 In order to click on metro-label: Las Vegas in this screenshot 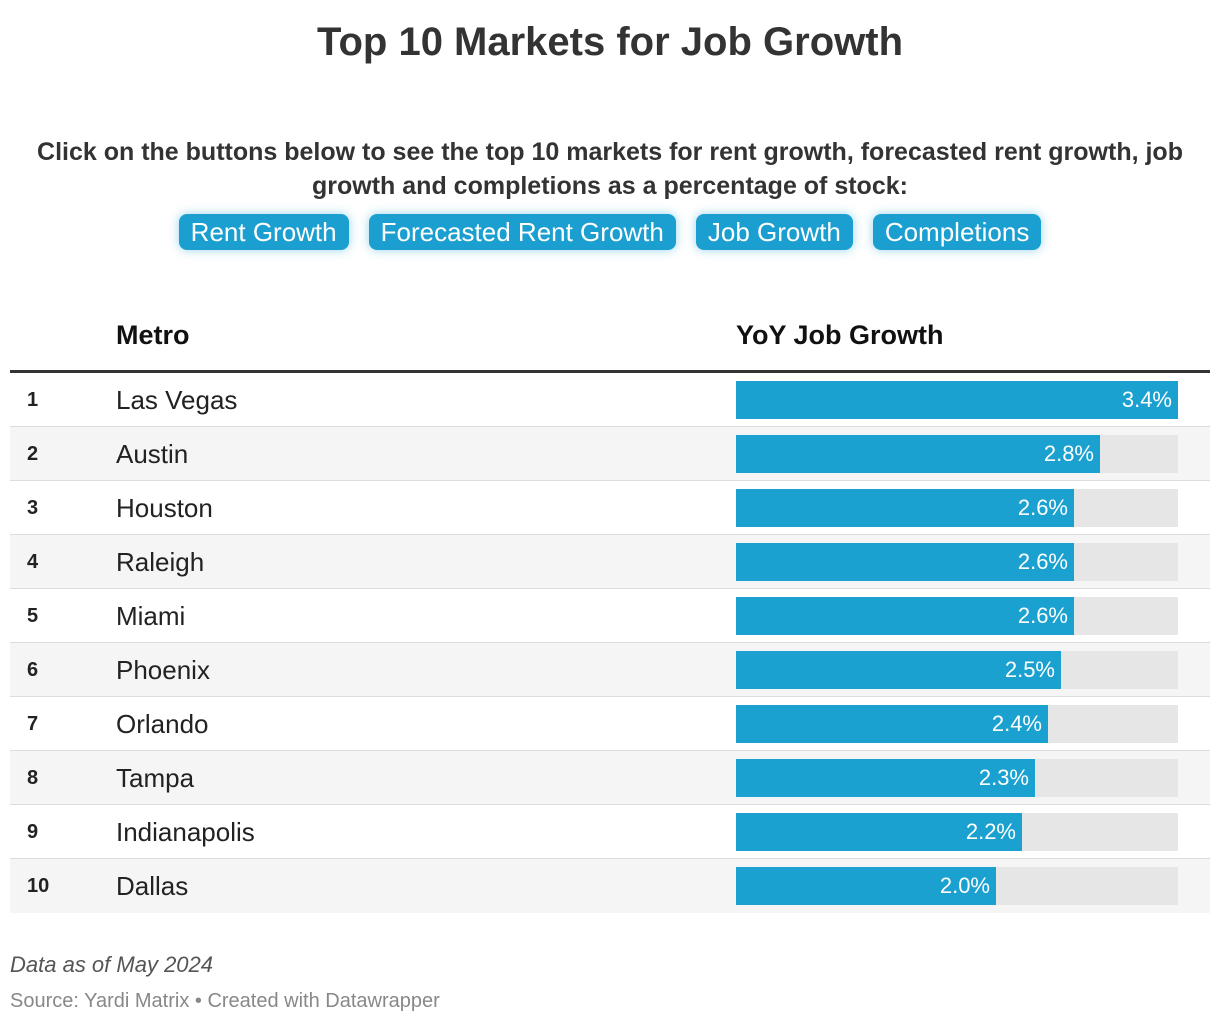, I will do `click(177, 400)`.